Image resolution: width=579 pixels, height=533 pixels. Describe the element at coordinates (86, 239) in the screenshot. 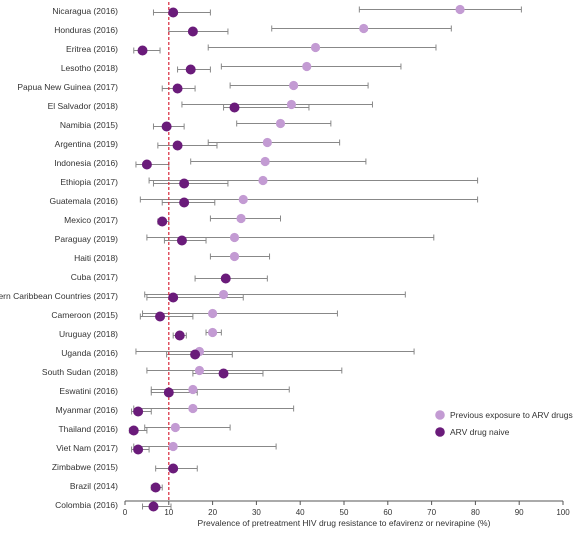

I see `country-label: Paraguay (2019)` at that location.